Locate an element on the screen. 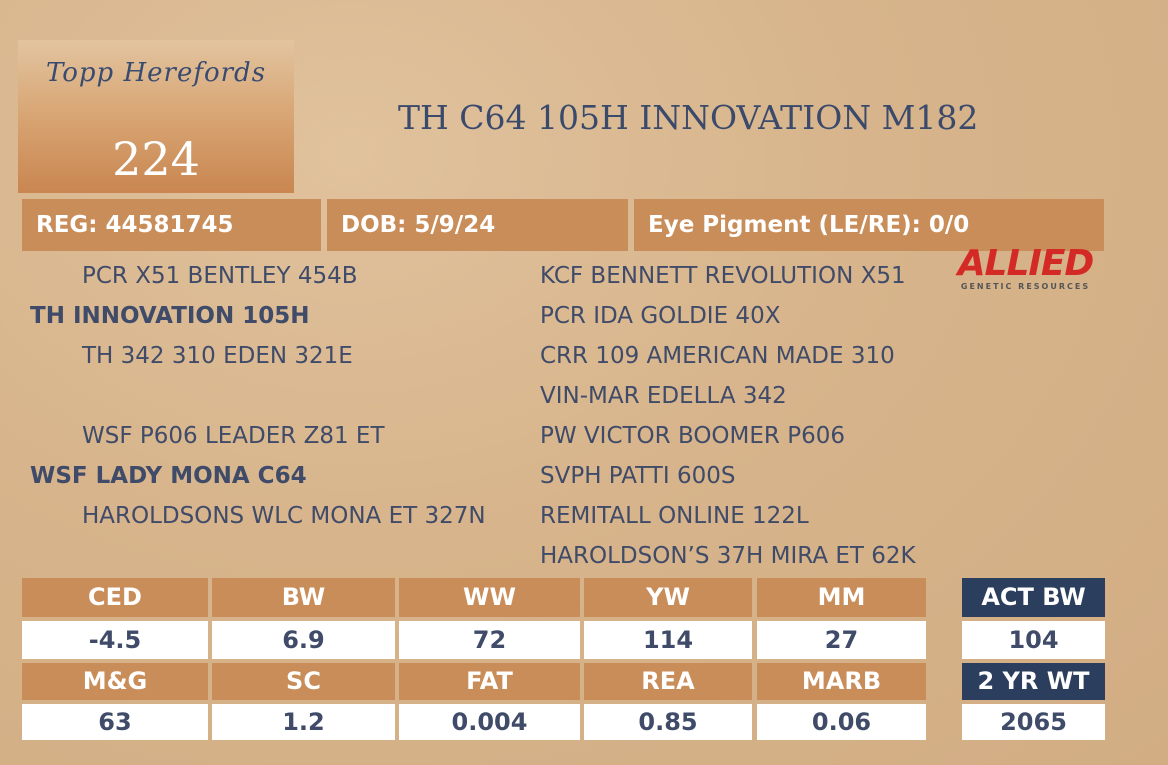  pedigree-name: HAROLDSON’S 37H MIRA ET 62K is located at coordinates (728, 556).